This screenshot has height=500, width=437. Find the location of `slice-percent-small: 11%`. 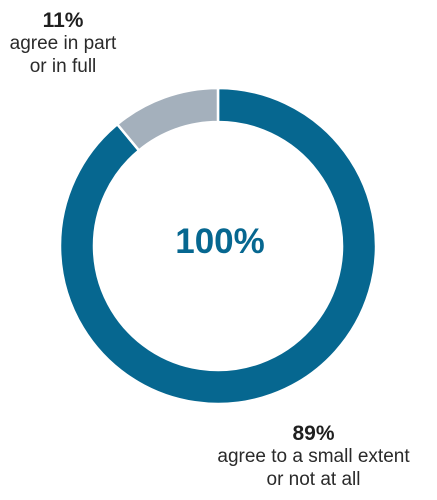

slice-percent-small: 11% is located at coordinates (63, 20).